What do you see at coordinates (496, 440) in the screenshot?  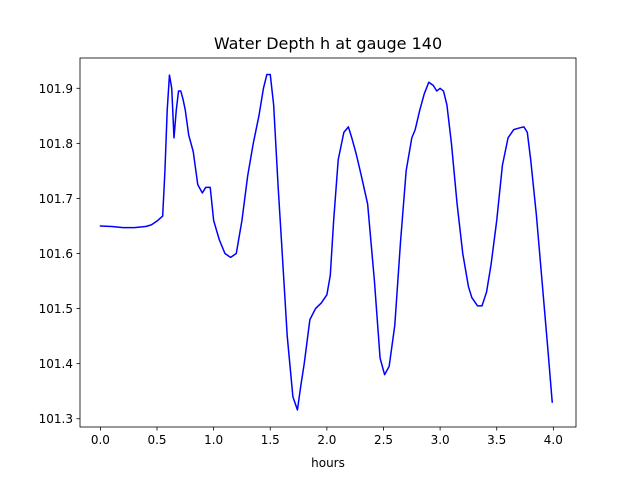 I see `x-tick-label: 3.5` at bounding box center [496, 440].